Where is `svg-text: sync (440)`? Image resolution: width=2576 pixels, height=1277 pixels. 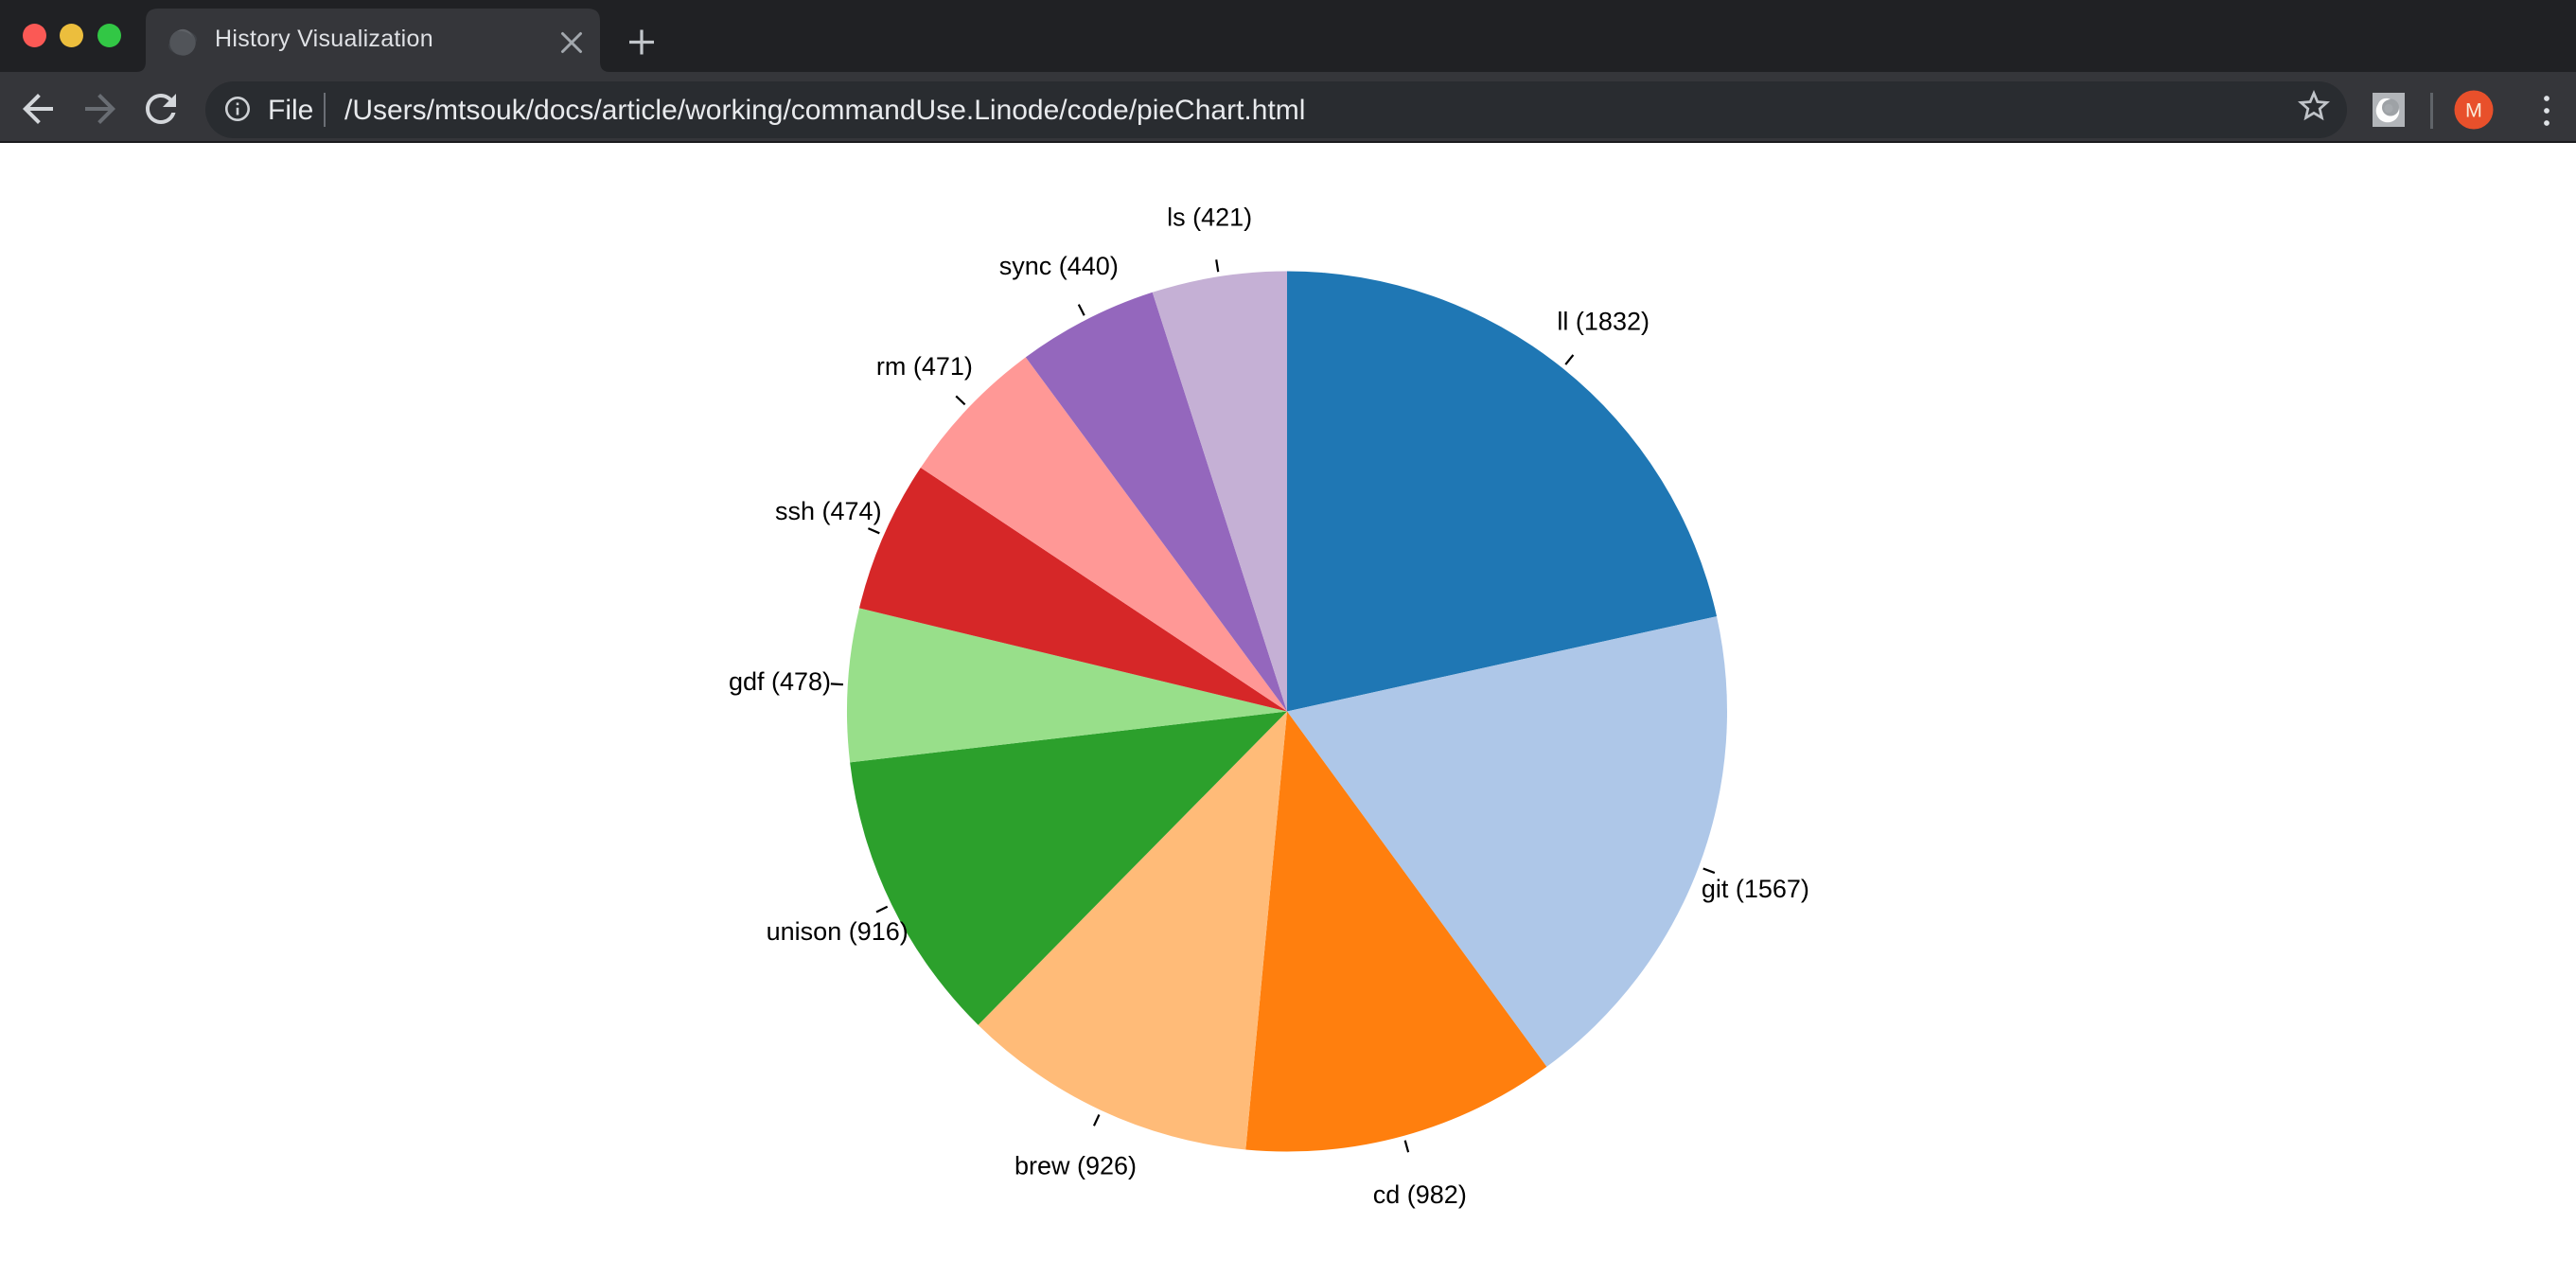 svg-text: sync (440) is located at coordinates (1059, 266).